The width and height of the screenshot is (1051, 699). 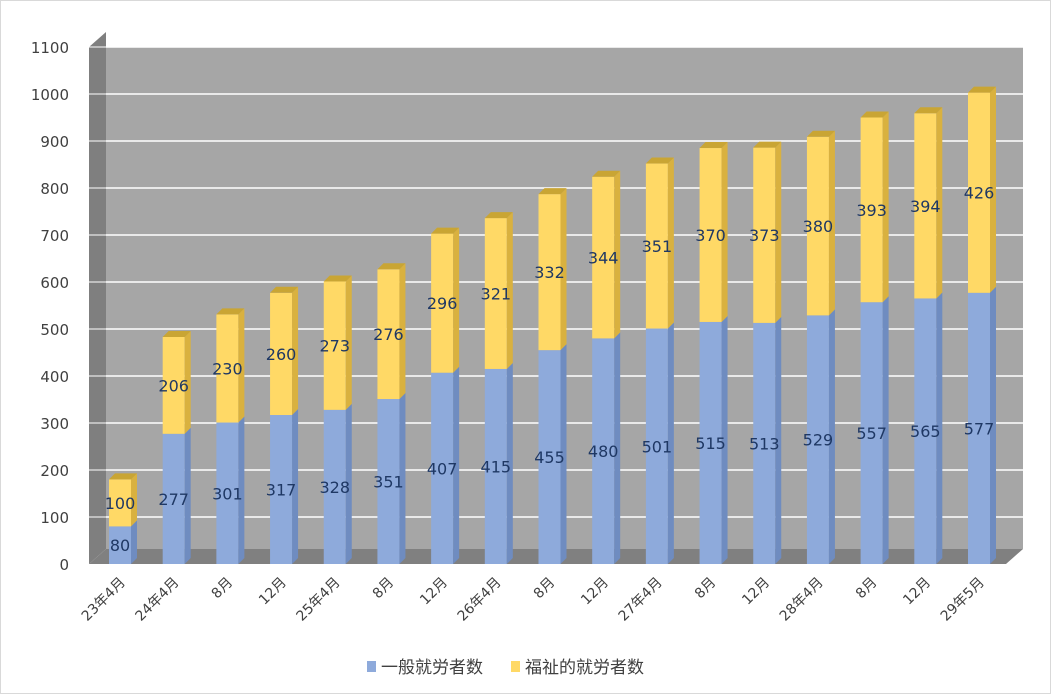 I want to click on y-tick-label: 0, so click(x=64, y=565).